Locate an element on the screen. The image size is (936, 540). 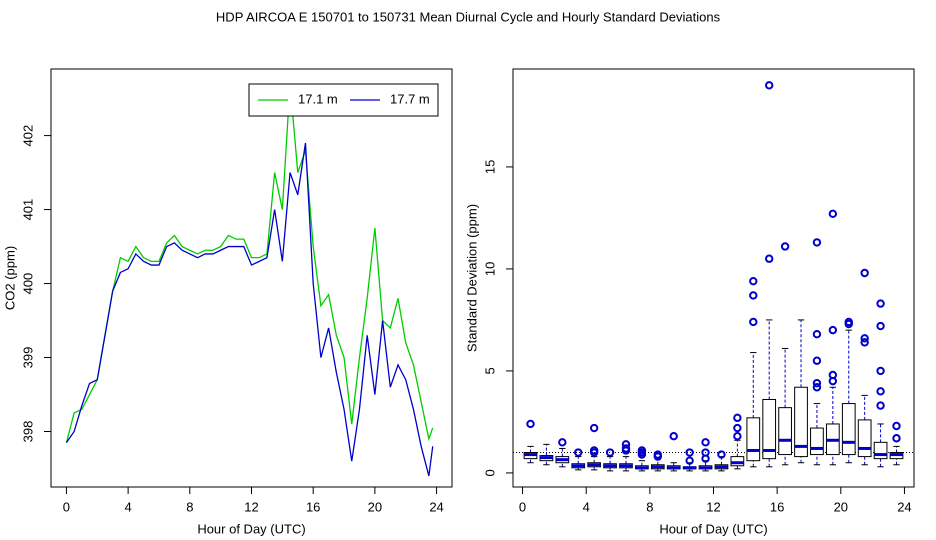
y-tick-label: 398 is located at coordinates (27, 432).